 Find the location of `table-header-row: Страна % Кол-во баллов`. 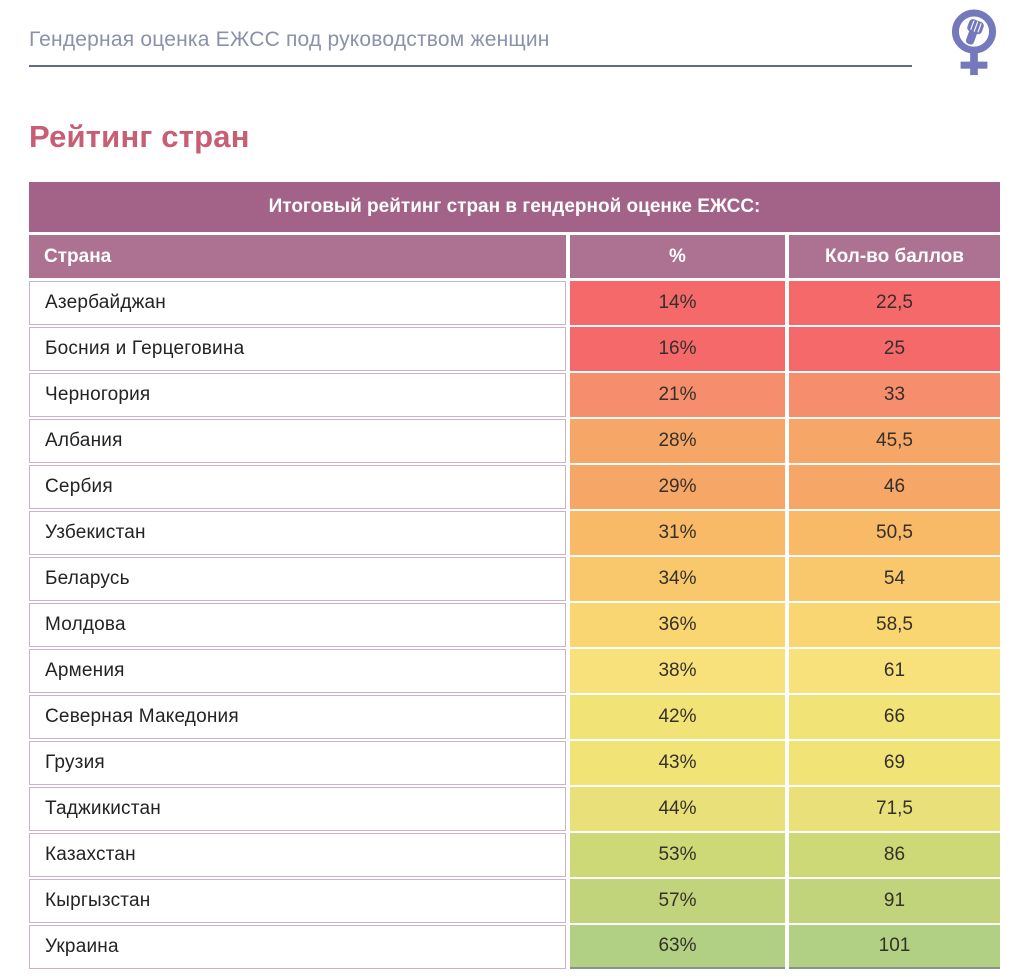

table-header-row: Страна % Кол-во баллов is located at coordinates (514, 256).